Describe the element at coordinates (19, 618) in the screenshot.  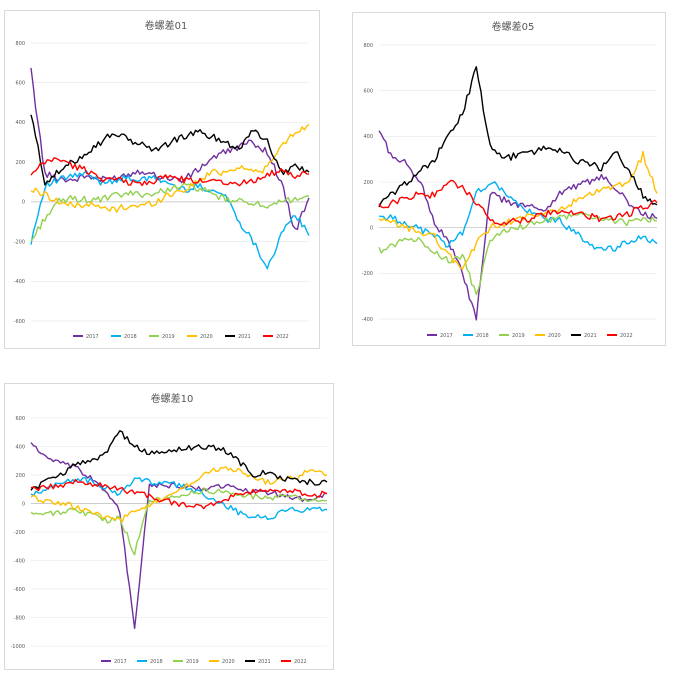
I see `y-tick-label: -800` at that location.